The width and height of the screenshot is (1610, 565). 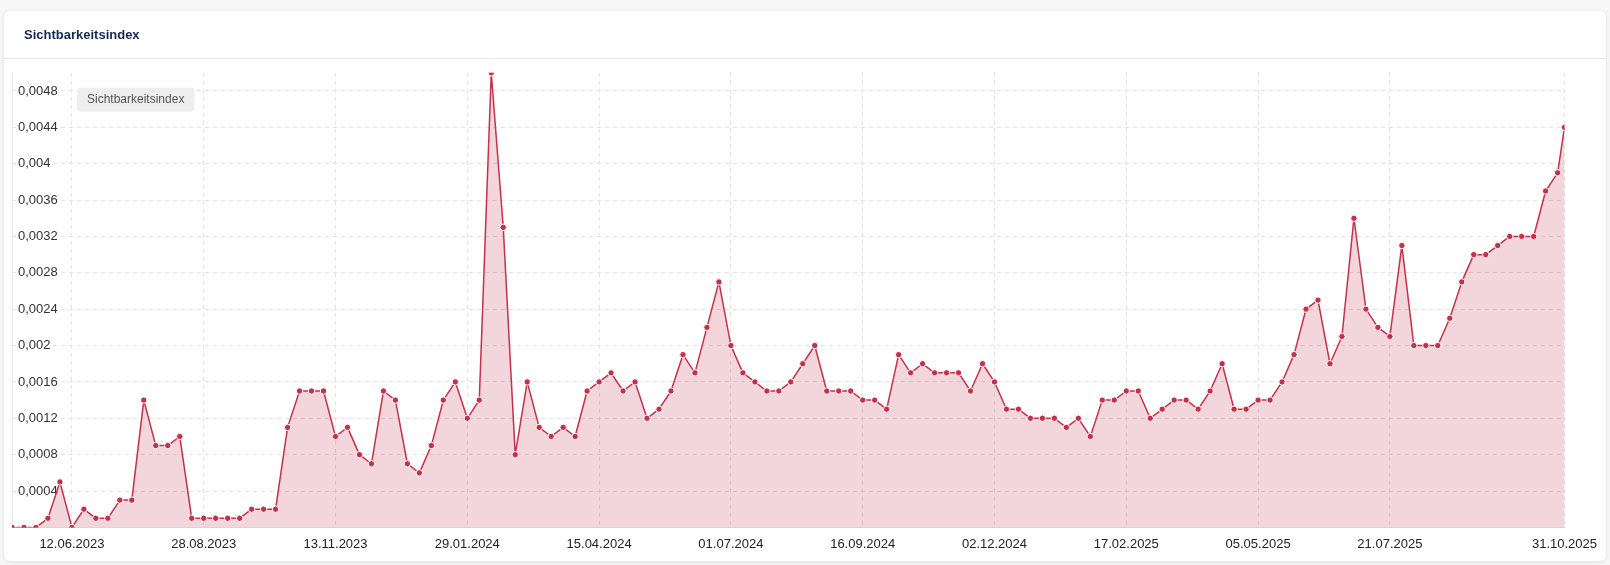 What do you see at coordinates (994, 543) in the screenshot?
I see `x-tick-label: 02.12.2024` at bounding box center [994, 543].